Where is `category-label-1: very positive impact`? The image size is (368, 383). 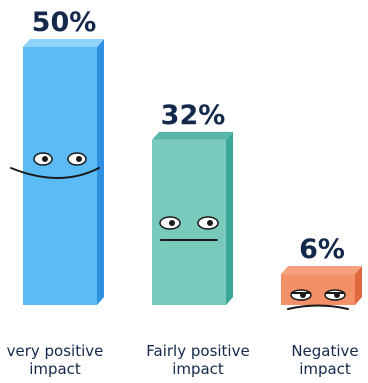 category-label-1: very positive impact is located at coordinates (55, 360).